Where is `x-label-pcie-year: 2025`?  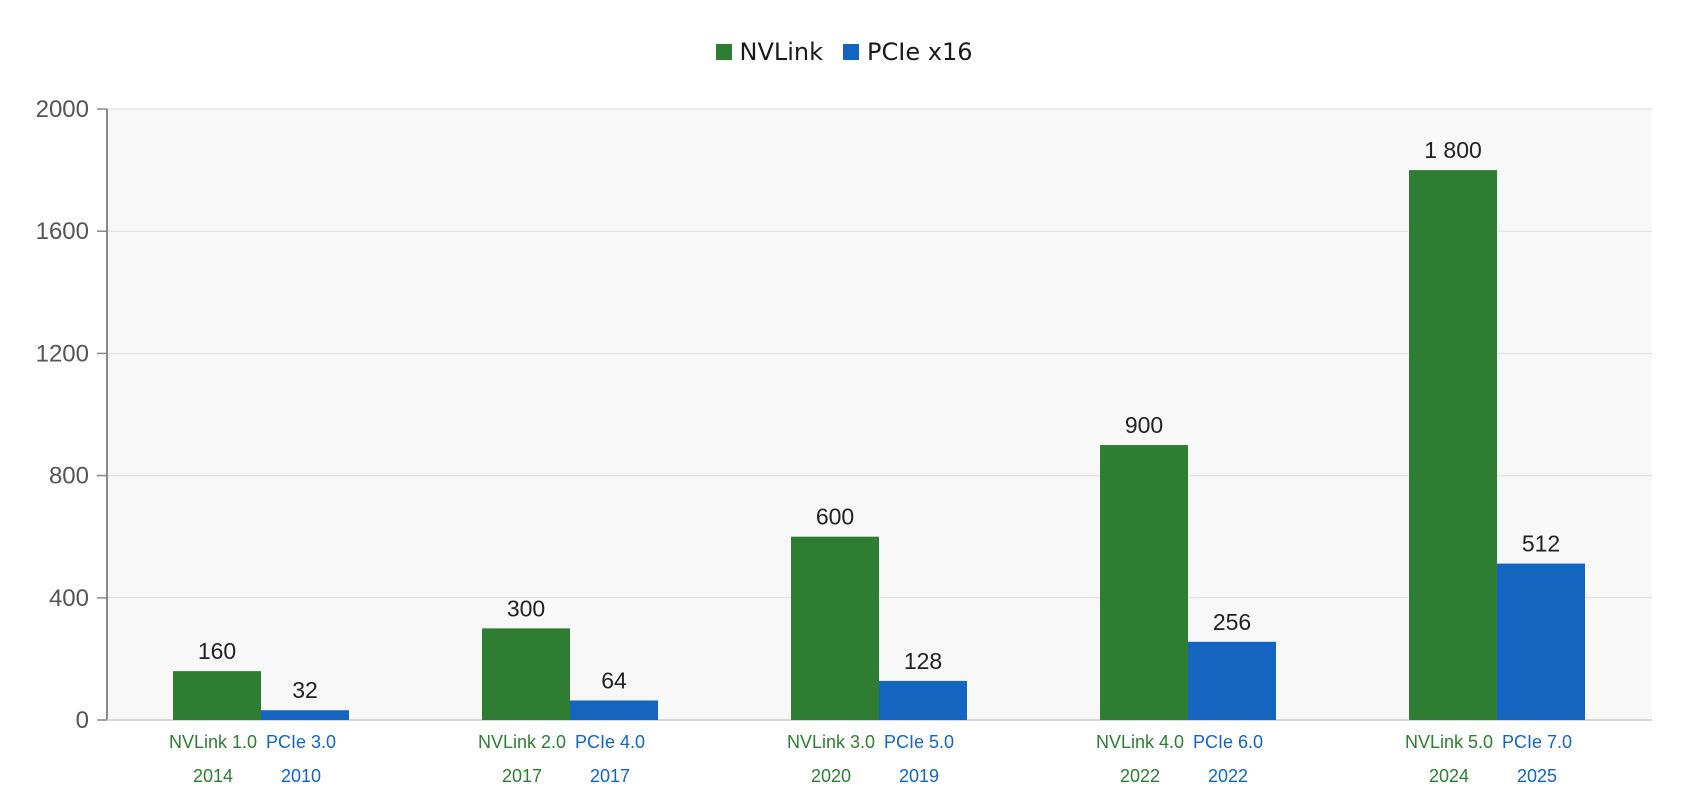
x-label-pcie-year: 2025 is located at coordinates (1537, 776).